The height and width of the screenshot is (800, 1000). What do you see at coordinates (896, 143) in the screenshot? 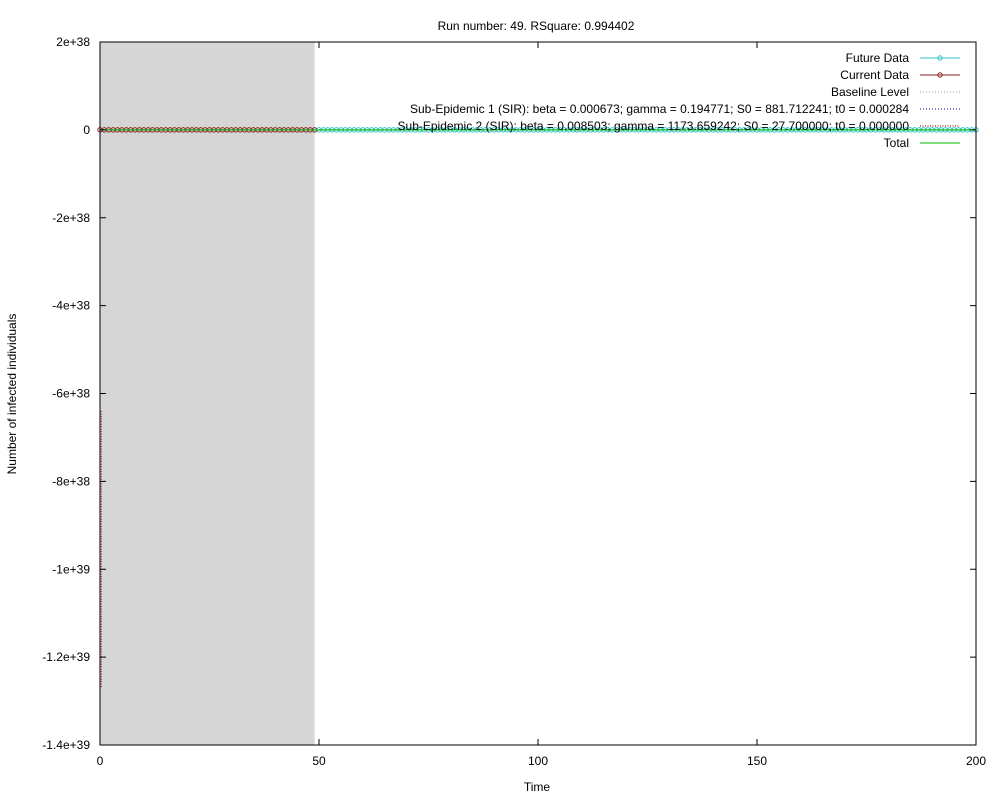
I see `legend-label: Total` at bounding box center [896, 143].